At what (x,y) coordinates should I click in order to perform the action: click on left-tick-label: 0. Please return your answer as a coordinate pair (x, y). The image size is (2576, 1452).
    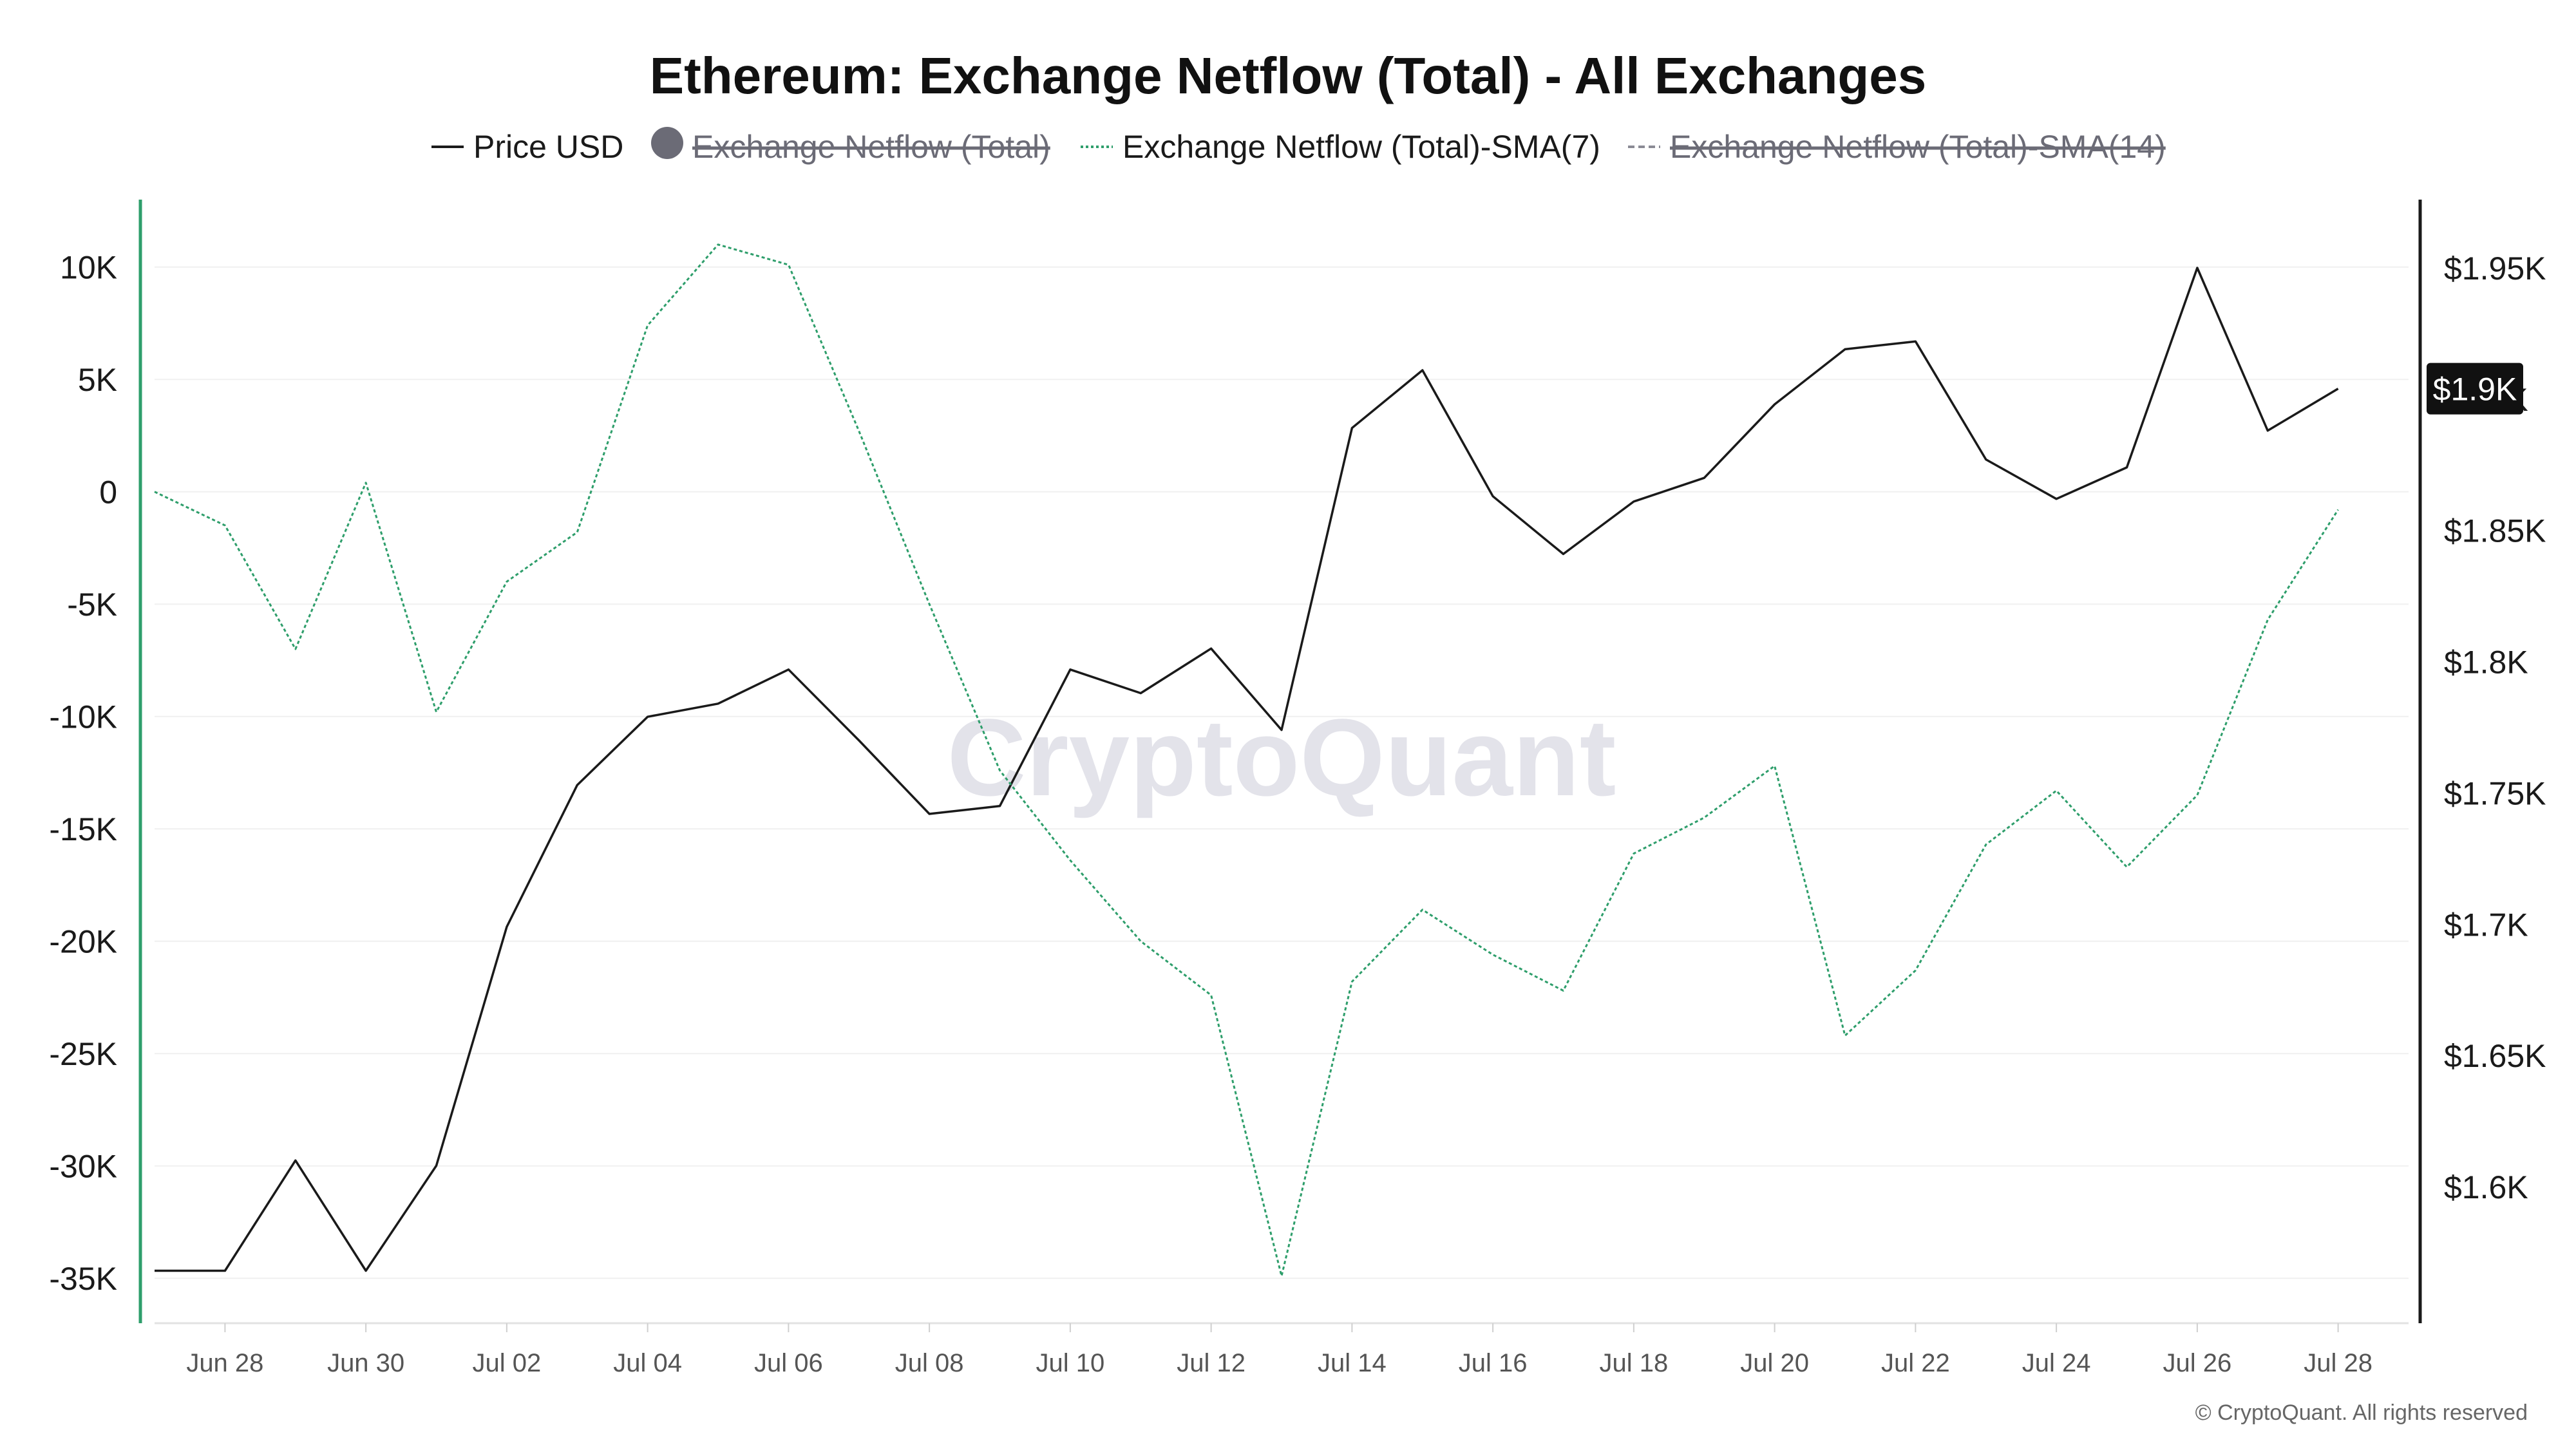
    Looking at the image, I should click on (108, 493).